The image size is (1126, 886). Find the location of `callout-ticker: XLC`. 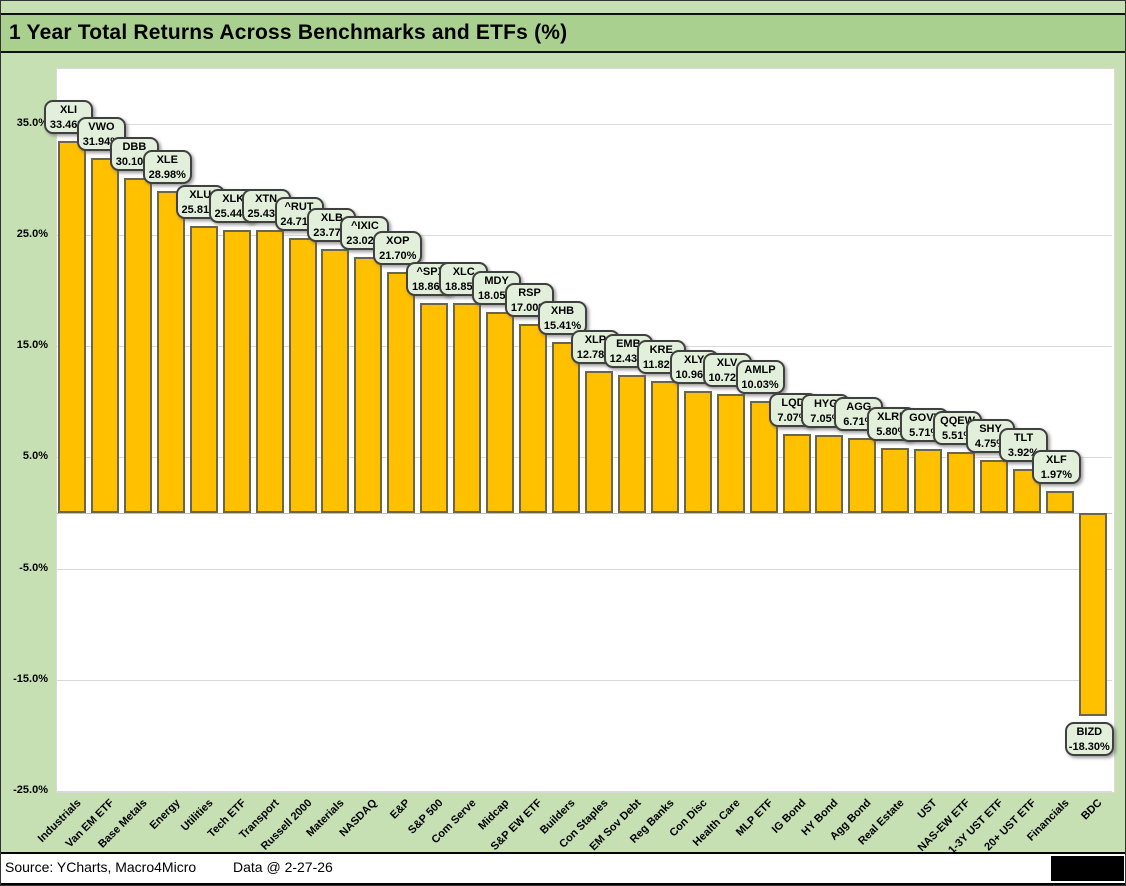

callout-ticker: XLC is located at coordinates (463, 272).